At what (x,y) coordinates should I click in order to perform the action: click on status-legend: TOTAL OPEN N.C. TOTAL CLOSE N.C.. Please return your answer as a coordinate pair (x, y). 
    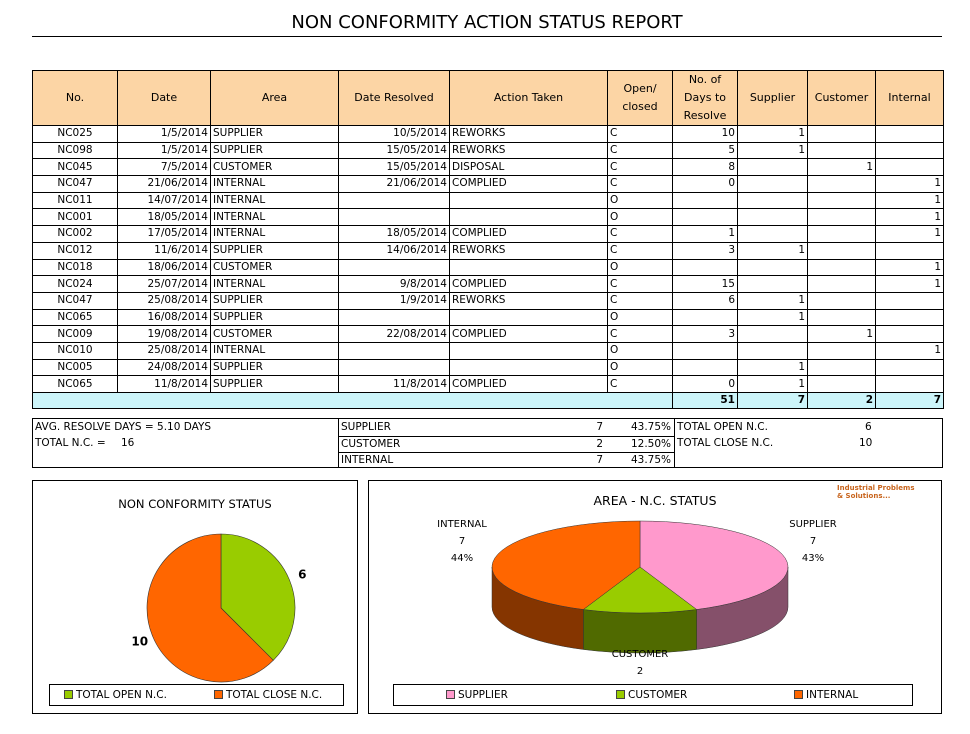
    Looking at the image, I should click on (196, 695).